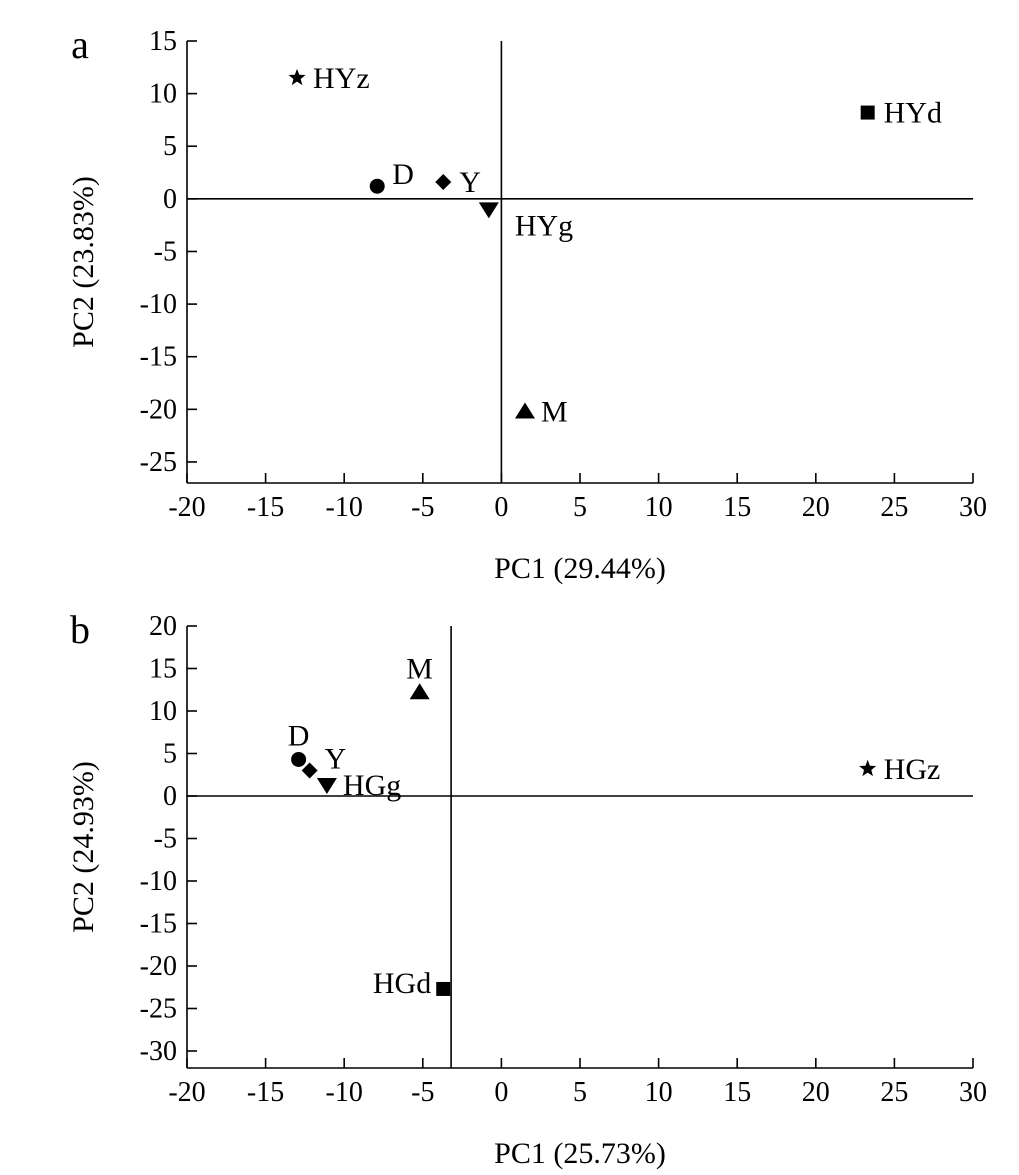 This screenshot has width=1019, height=1175. Describe the element at coordinates (868, 768) in the screenshot. I see `point-hgz-star-marker` at that location.